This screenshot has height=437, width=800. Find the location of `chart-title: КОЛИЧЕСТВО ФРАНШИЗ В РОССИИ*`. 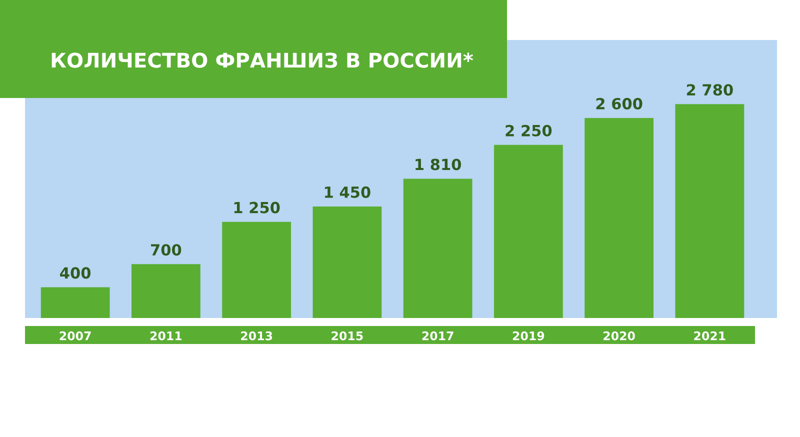

chart-title: КОЛИЧЕСТВО ФРАНШИЗ В РОССИИ* is located at coordinates (263, 60).